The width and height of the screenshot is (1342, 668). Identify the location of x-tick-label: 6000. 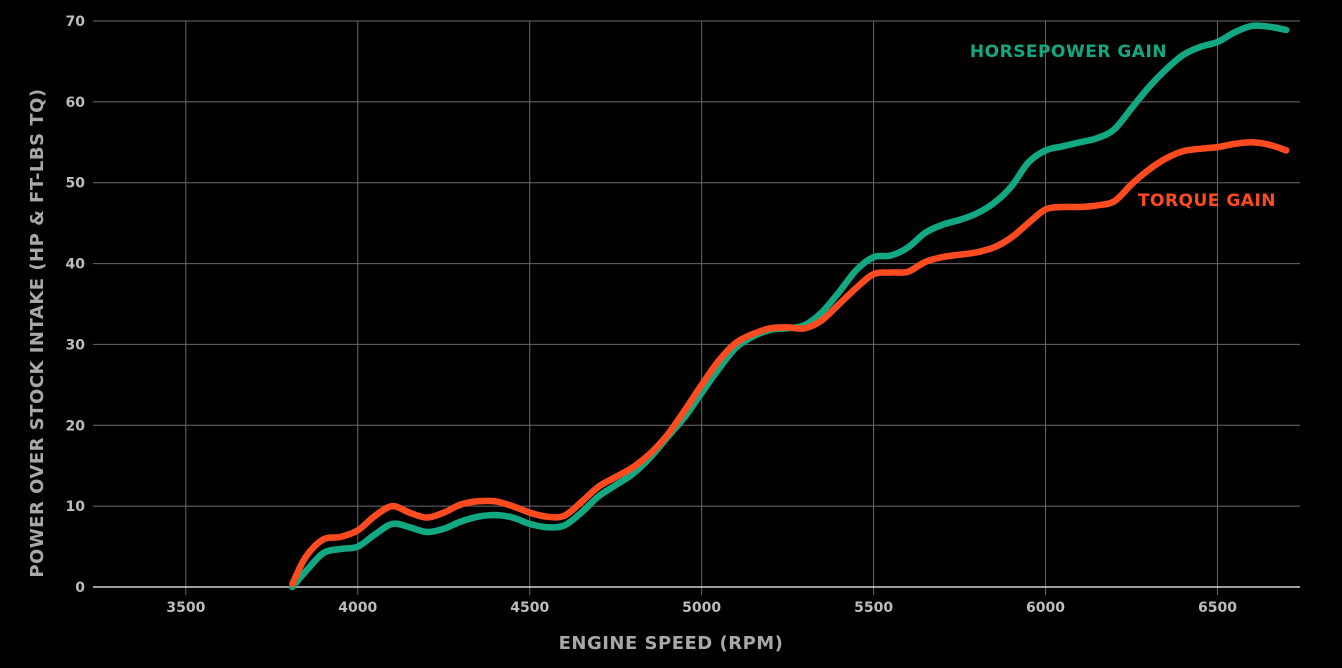
(1045, 608).